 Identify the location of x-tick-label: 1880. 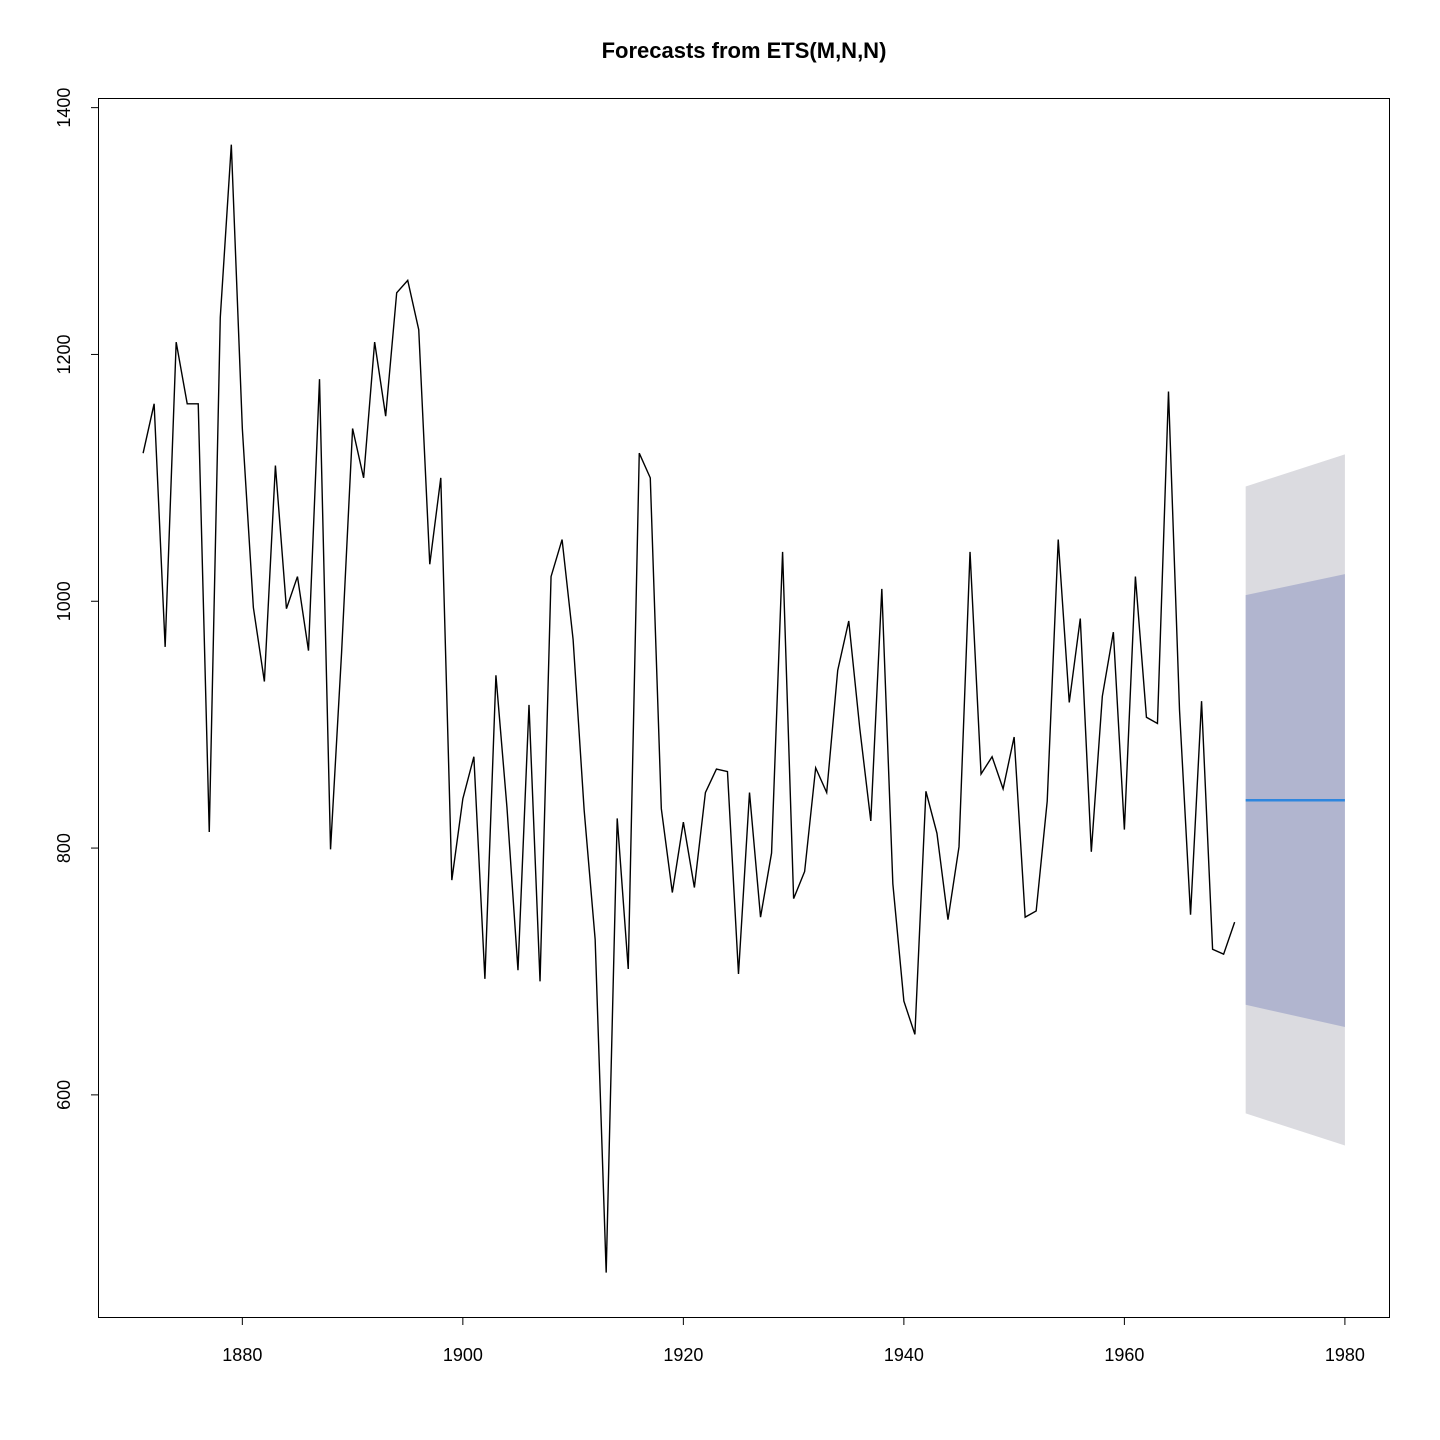
(242, 1355).